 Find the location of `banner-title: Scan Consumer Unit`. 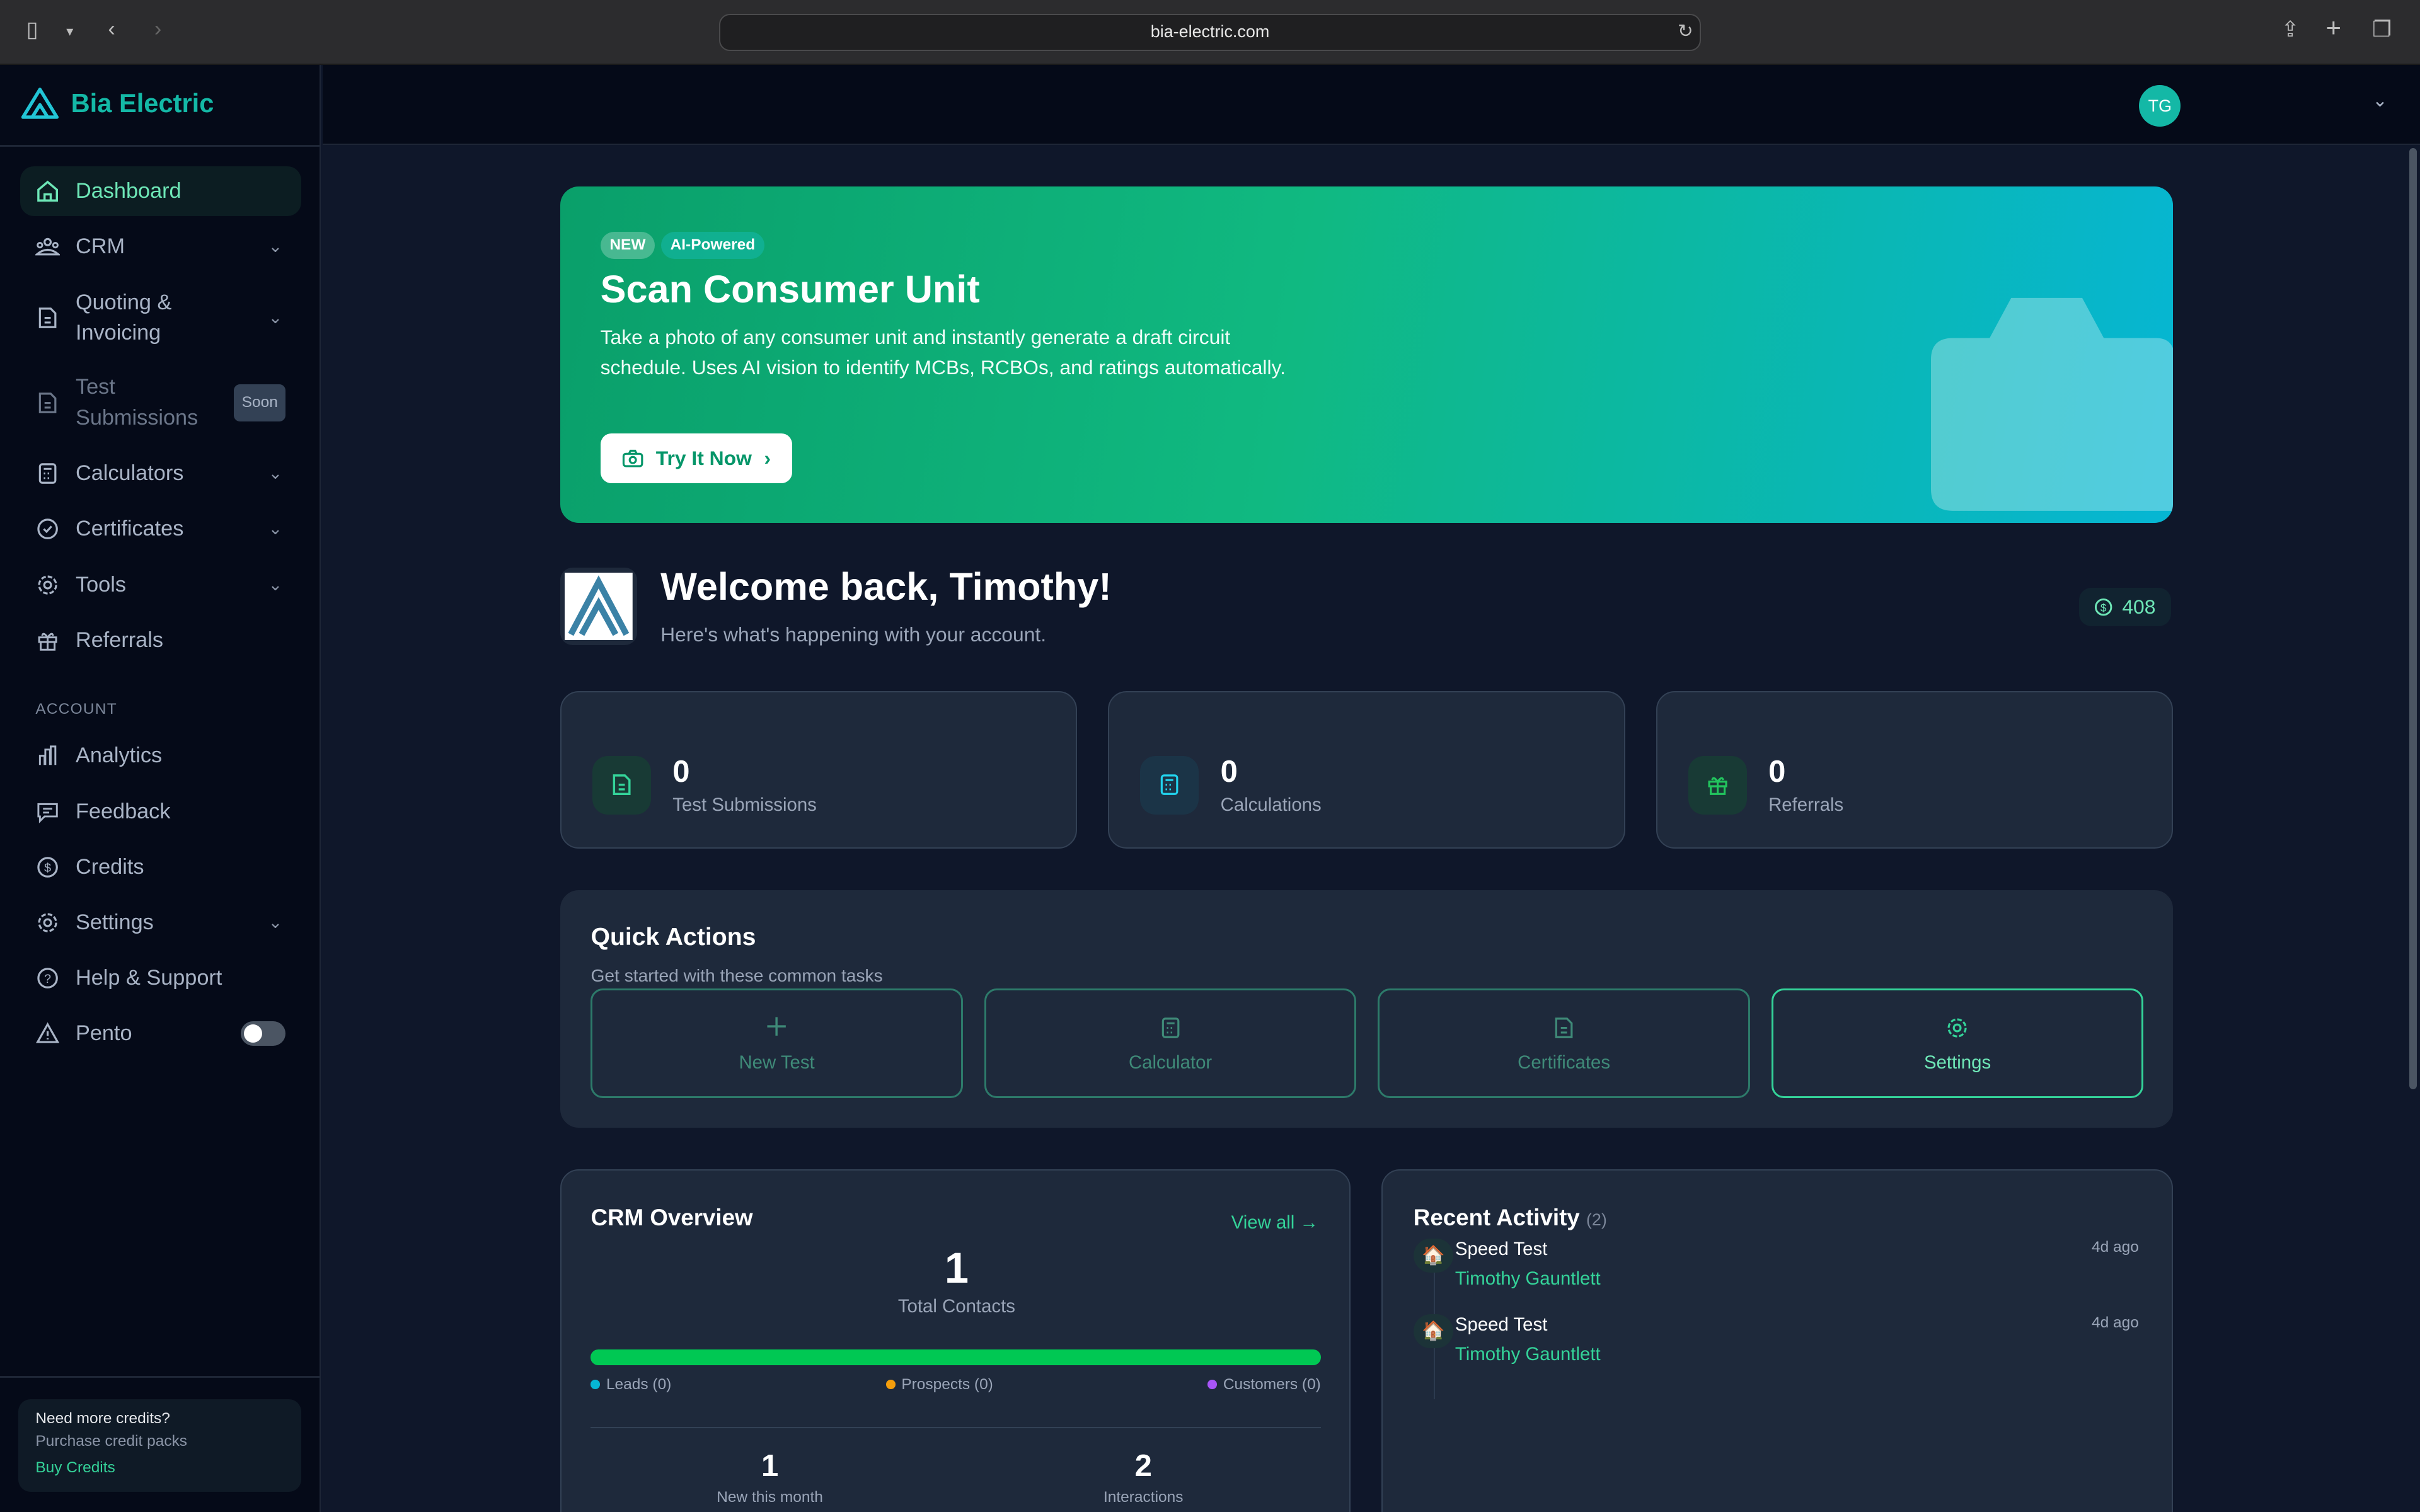

banner-title: Scan Consumer Unit is located at coordinates (790, 289).